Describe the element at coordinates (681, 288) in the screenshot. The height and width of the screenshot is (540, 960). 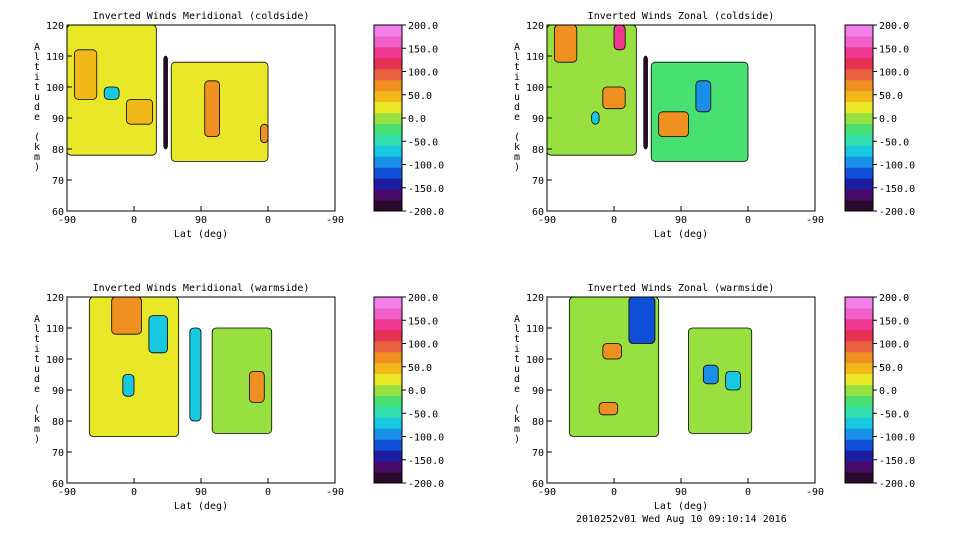
I see `chart-title: Inverted Winds Zonal (warmside)` at that location.